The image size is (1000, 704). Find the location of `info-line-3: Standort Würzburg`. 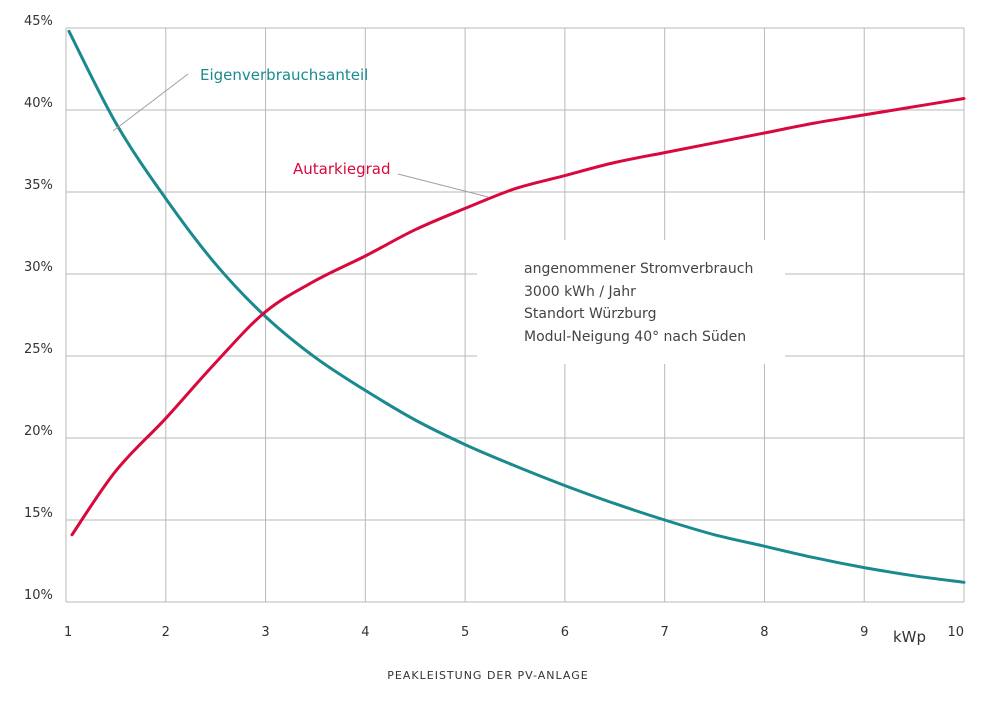

info-line-3: Standort Würzburg is located at coordinates (590, 314).